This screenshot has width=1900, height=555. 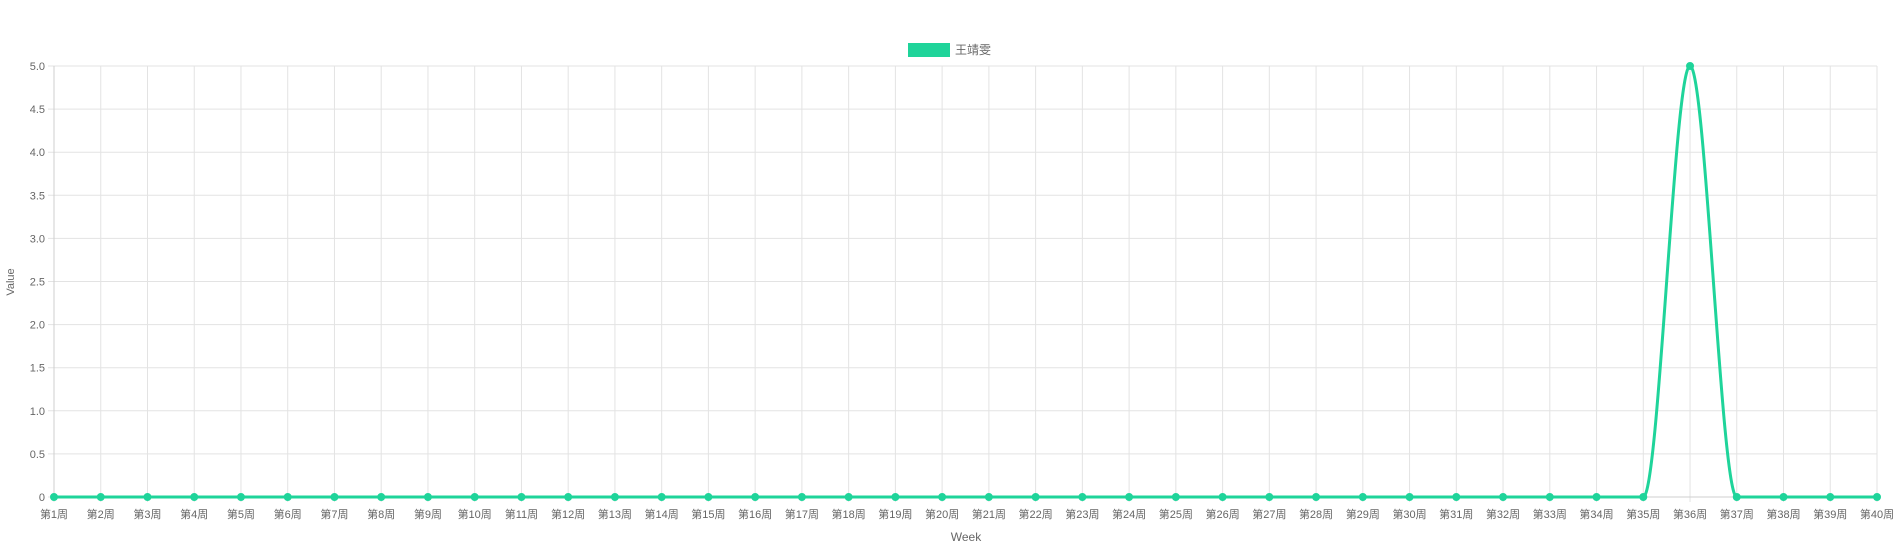 What do you see at coordinates (37, 369) in the screenshot?
I see `y-tick-label: 1.5` at bounding box center [37, 369].